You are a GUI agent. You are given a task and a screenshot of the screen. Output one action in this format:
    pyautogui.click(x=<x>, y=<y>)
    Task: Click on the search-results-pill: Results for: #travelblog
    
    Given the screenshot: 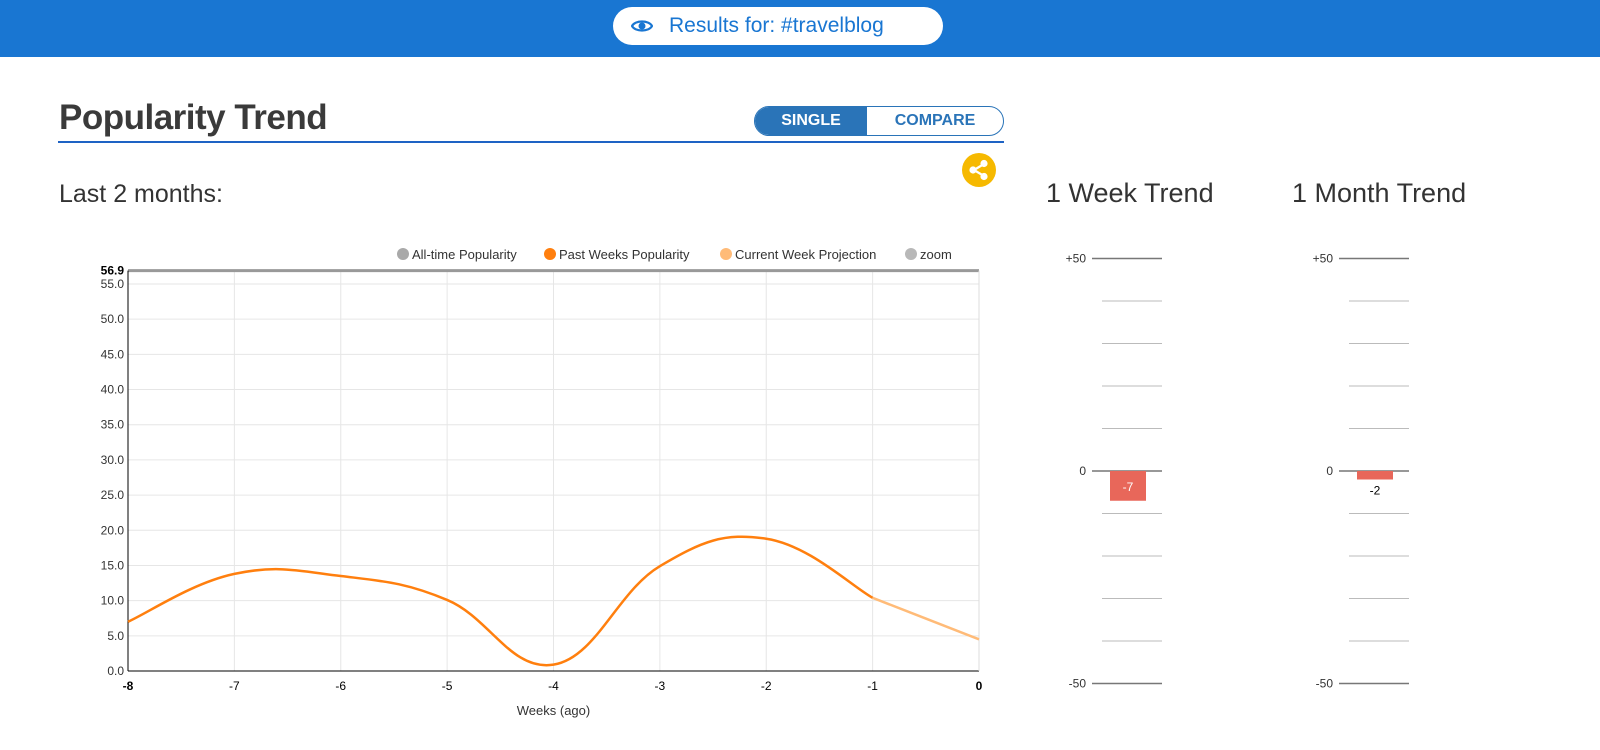 What is the action you would take?
    pyautogui.click(x=778, y=26)
    